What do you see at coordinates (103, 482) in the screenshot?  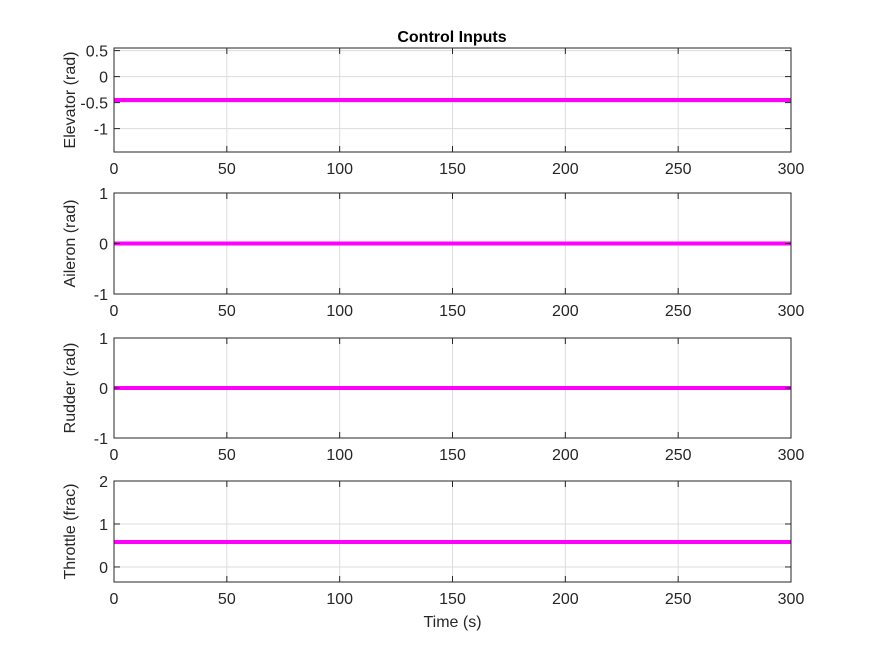 I see `y-tick-label: 2` at bounding box center [103, 482].